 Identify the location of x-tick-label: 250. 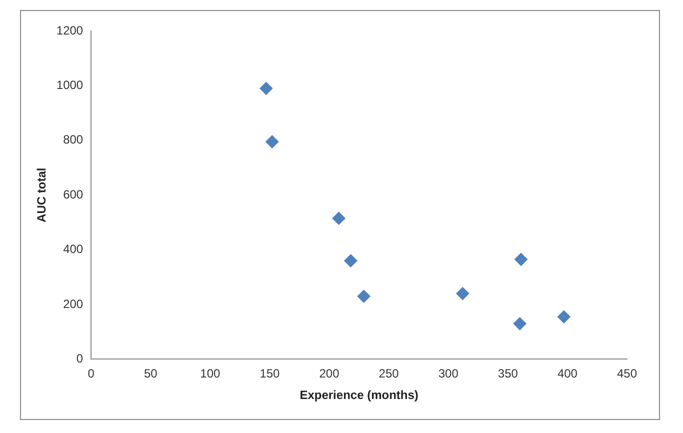
(389, 373).